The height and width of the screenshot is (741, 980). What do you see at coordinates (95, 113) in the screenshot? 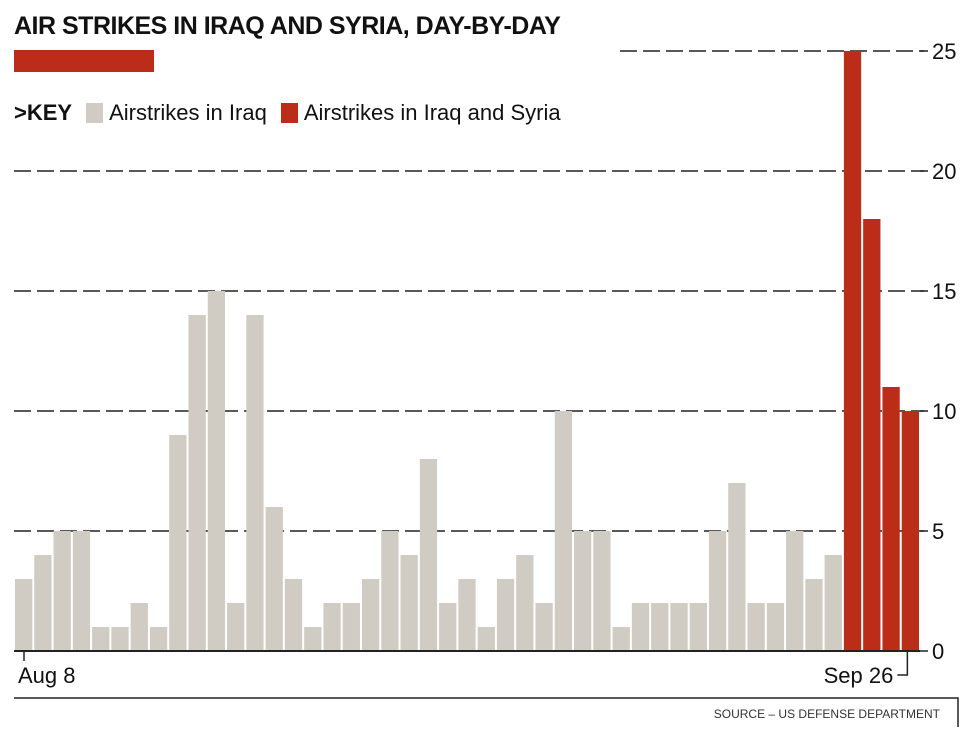
I see `legend-swatch-iraq` at bounding box center [95, 113].